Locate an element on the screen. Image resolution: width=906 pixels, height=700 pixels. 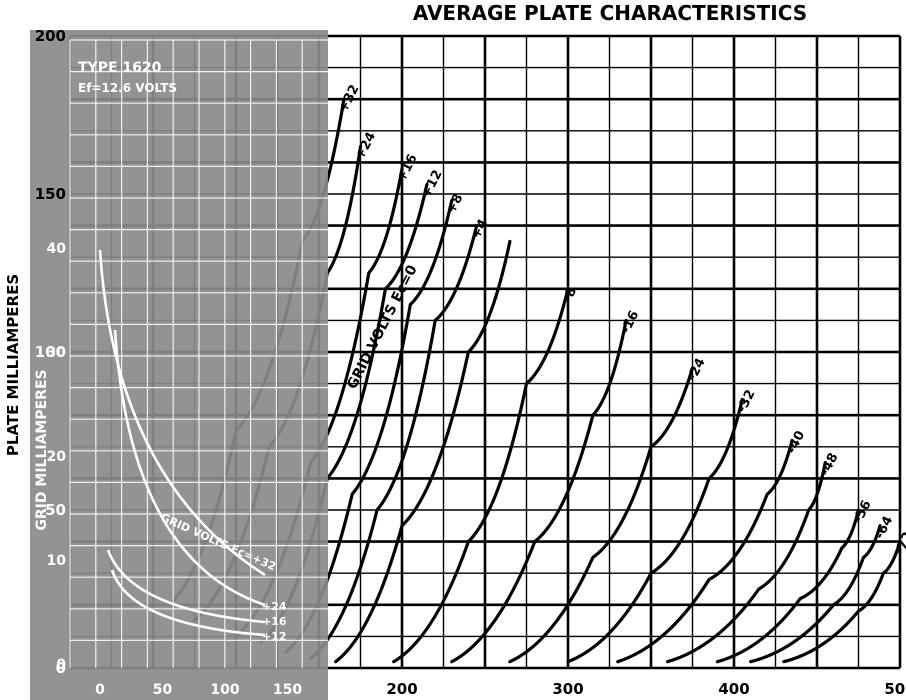
inset-x-tick-label: 150 is located at coordinates (287, 690).